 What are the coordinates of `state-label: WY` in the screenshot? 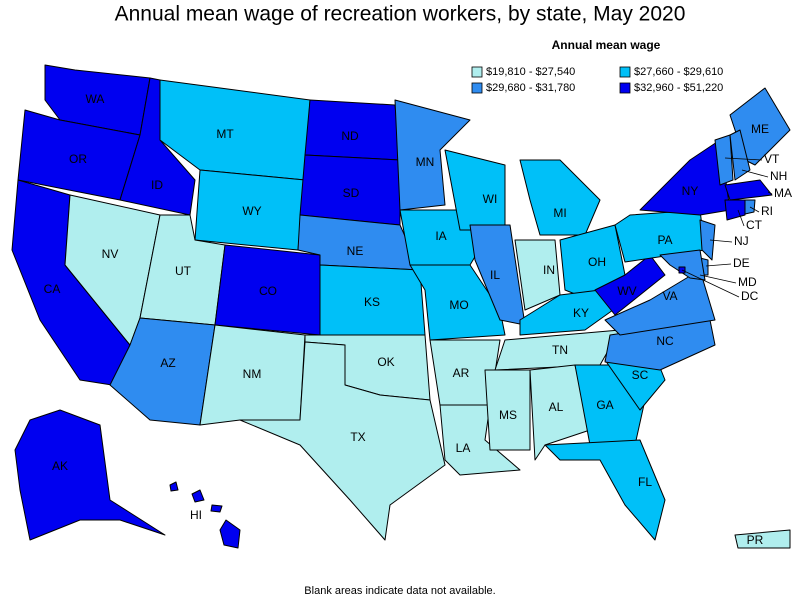 It's located at (251, 211).